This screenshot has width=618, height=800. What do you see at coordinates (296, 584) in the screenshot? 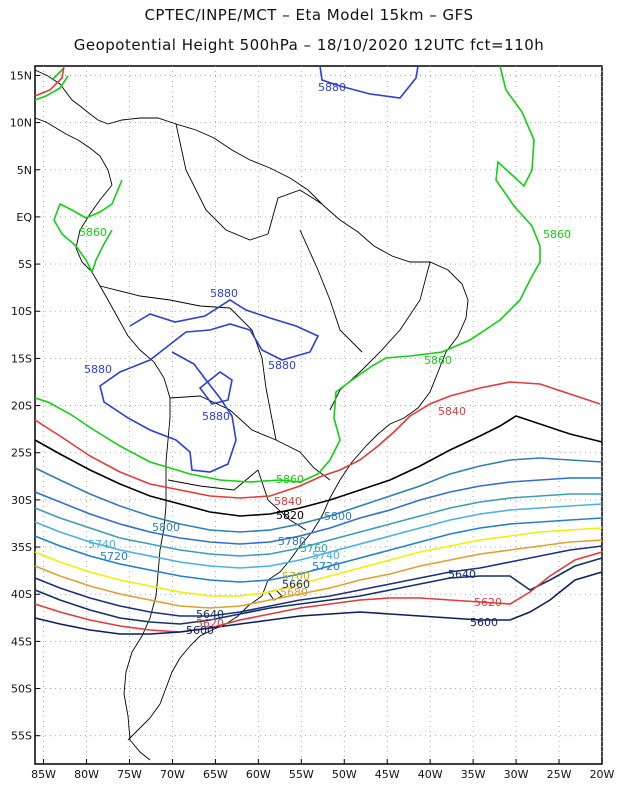
I see `label-5660: 5660` at bounding box center [296, 584].